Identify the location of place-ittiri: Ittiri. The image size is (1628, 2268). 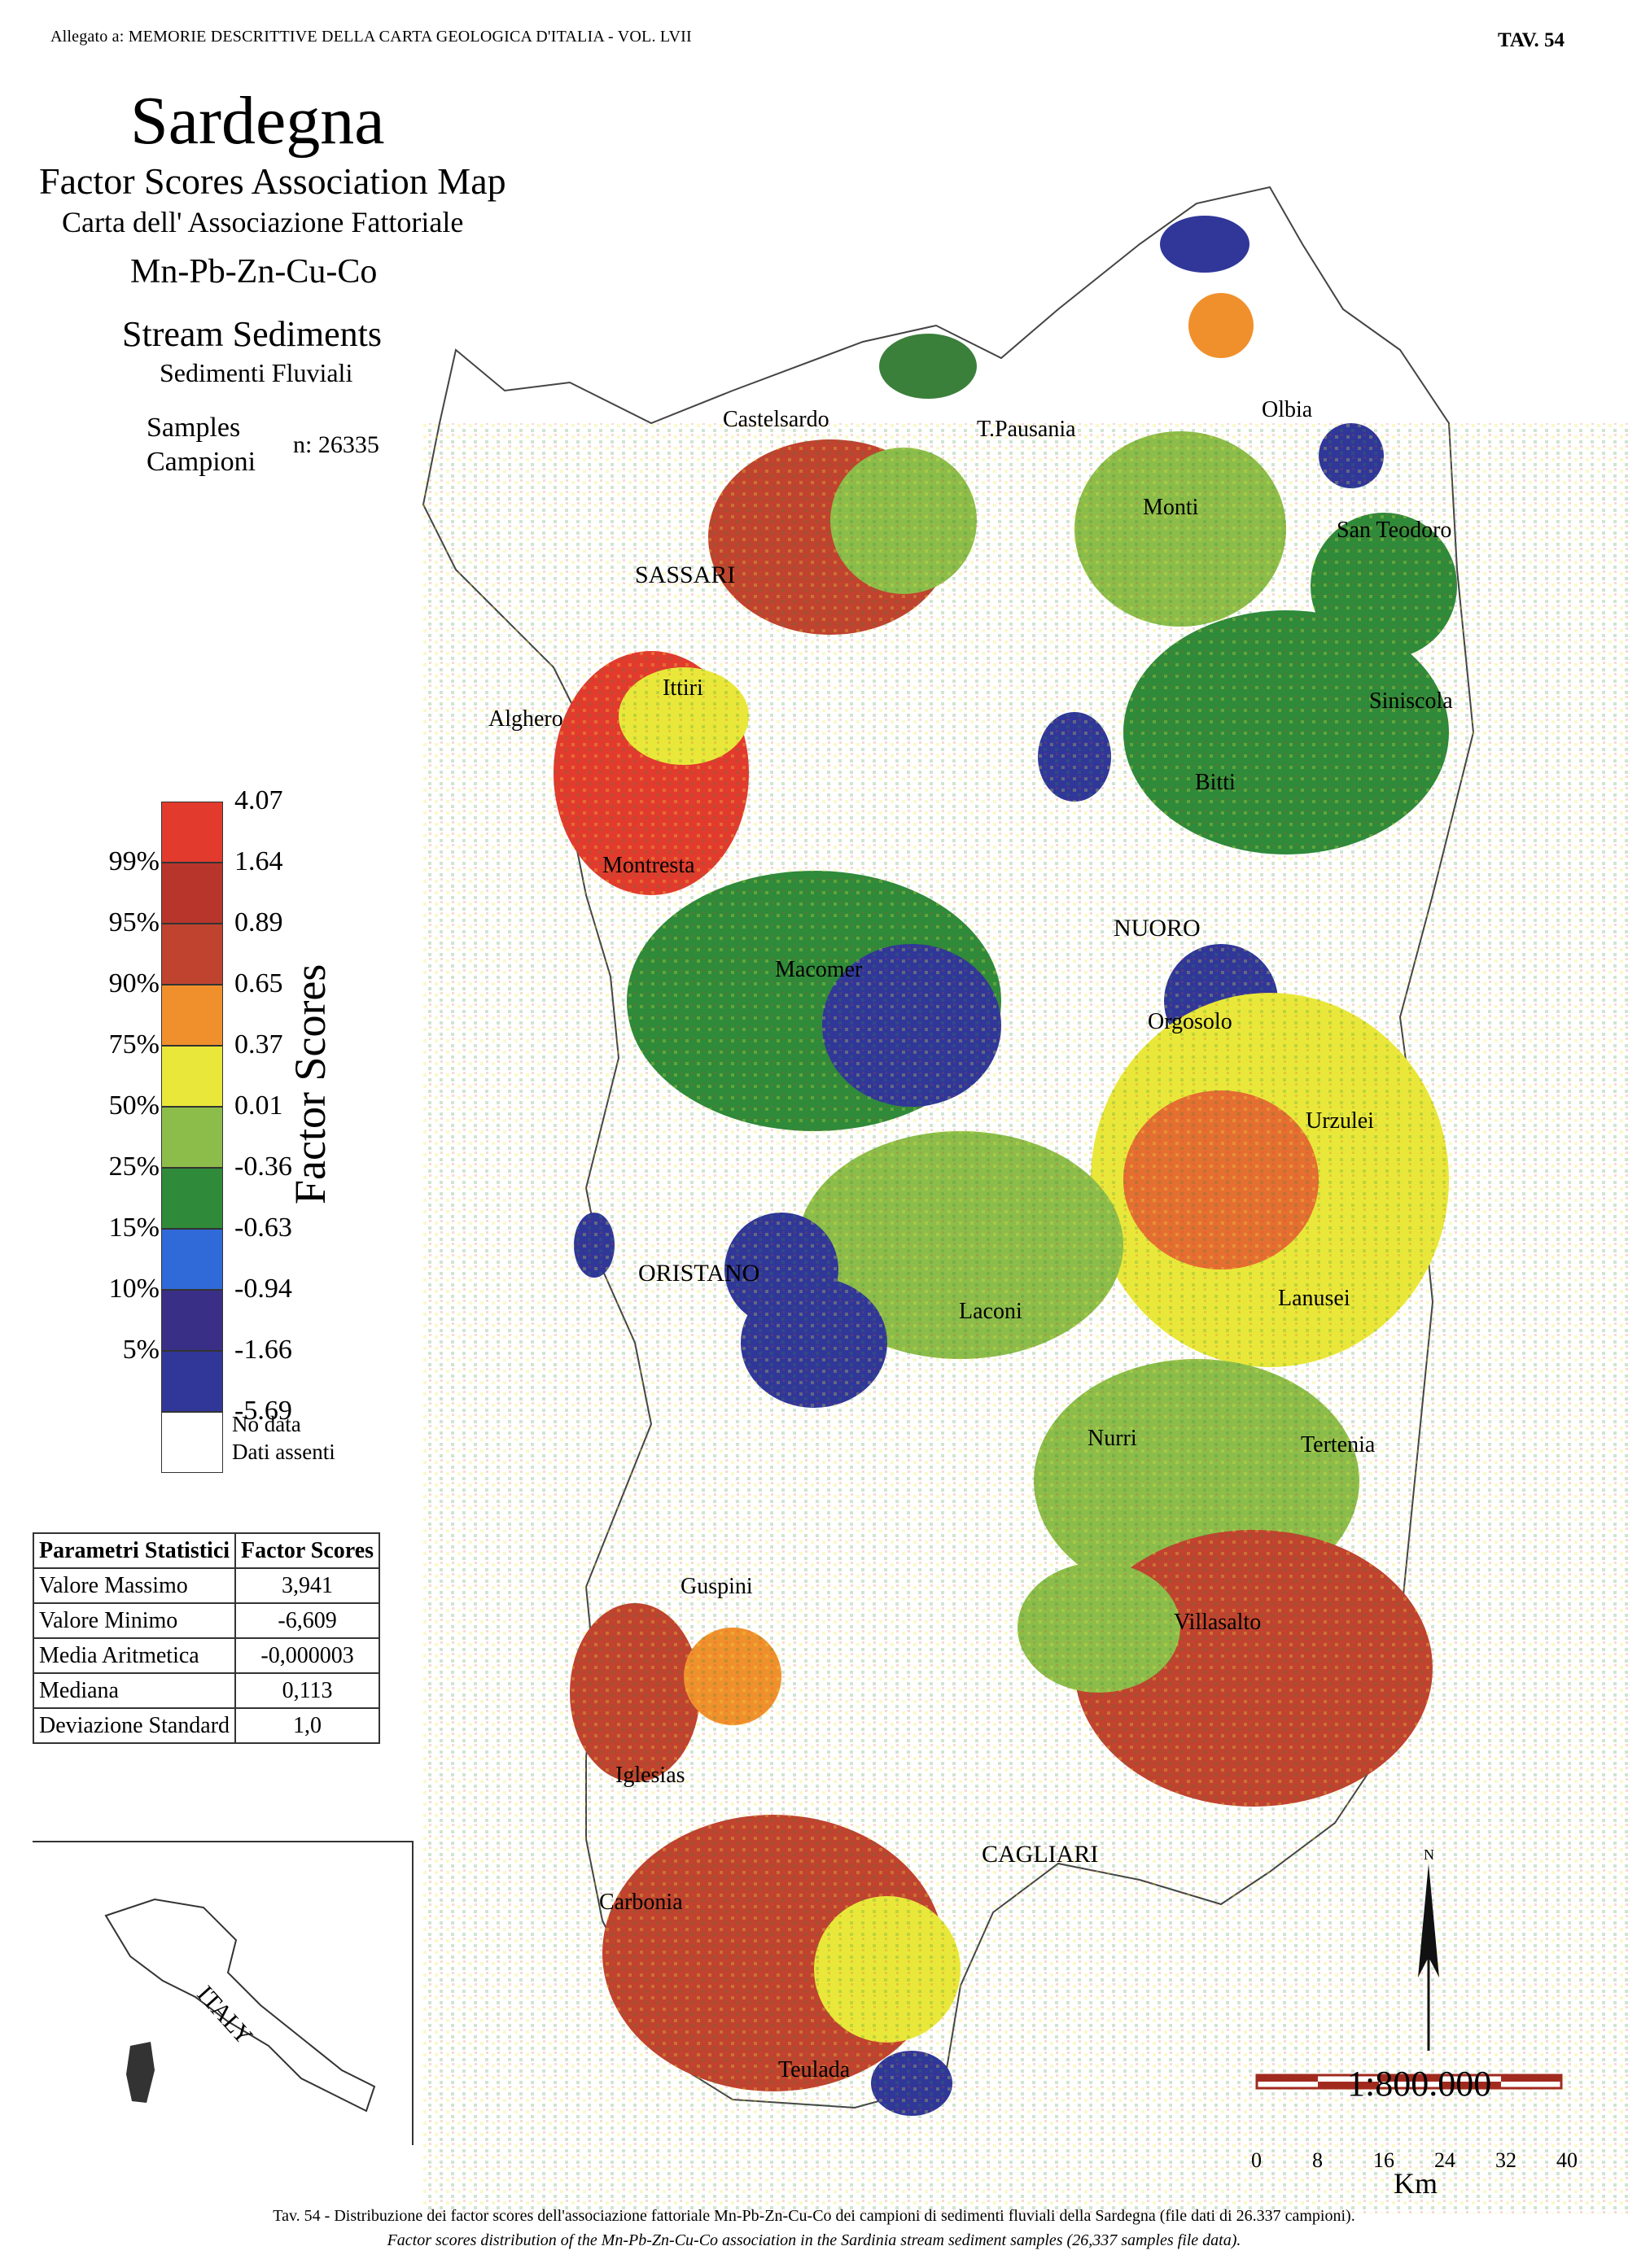
(683, 688).